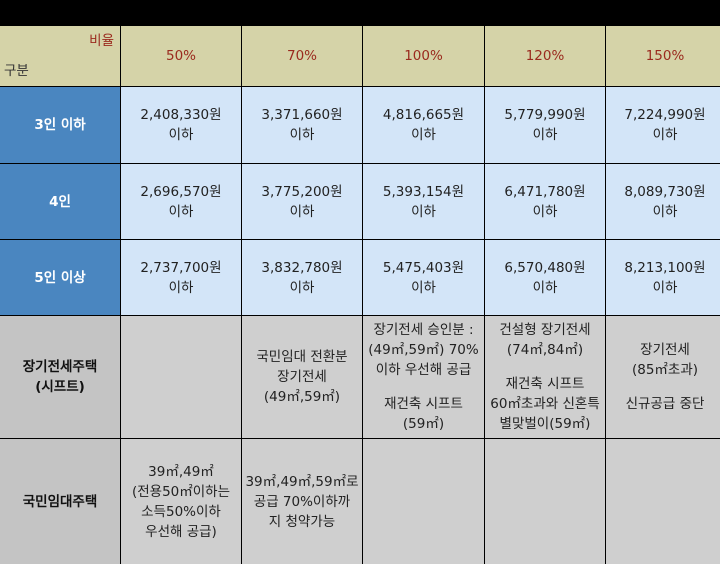 Image resolution: width=720 pixels, height=564 pixels. Describe the element at coordinates (665, 115) in the screenshot. I see `cell-amount: 7,224,990원` at that location.